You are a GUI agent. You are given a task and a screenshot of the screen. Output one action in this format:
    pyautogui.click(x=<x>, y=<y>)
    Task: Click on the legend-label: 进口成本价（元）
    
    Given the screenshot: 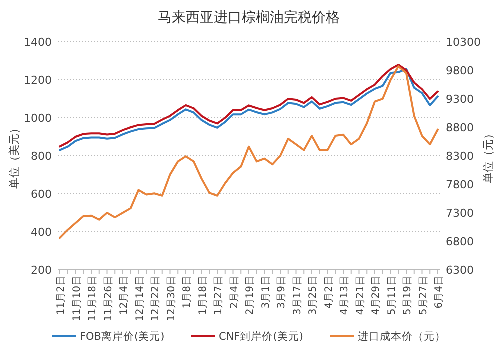 What is the action you would take?
    pyautogui.click(x=402, y=336)
    